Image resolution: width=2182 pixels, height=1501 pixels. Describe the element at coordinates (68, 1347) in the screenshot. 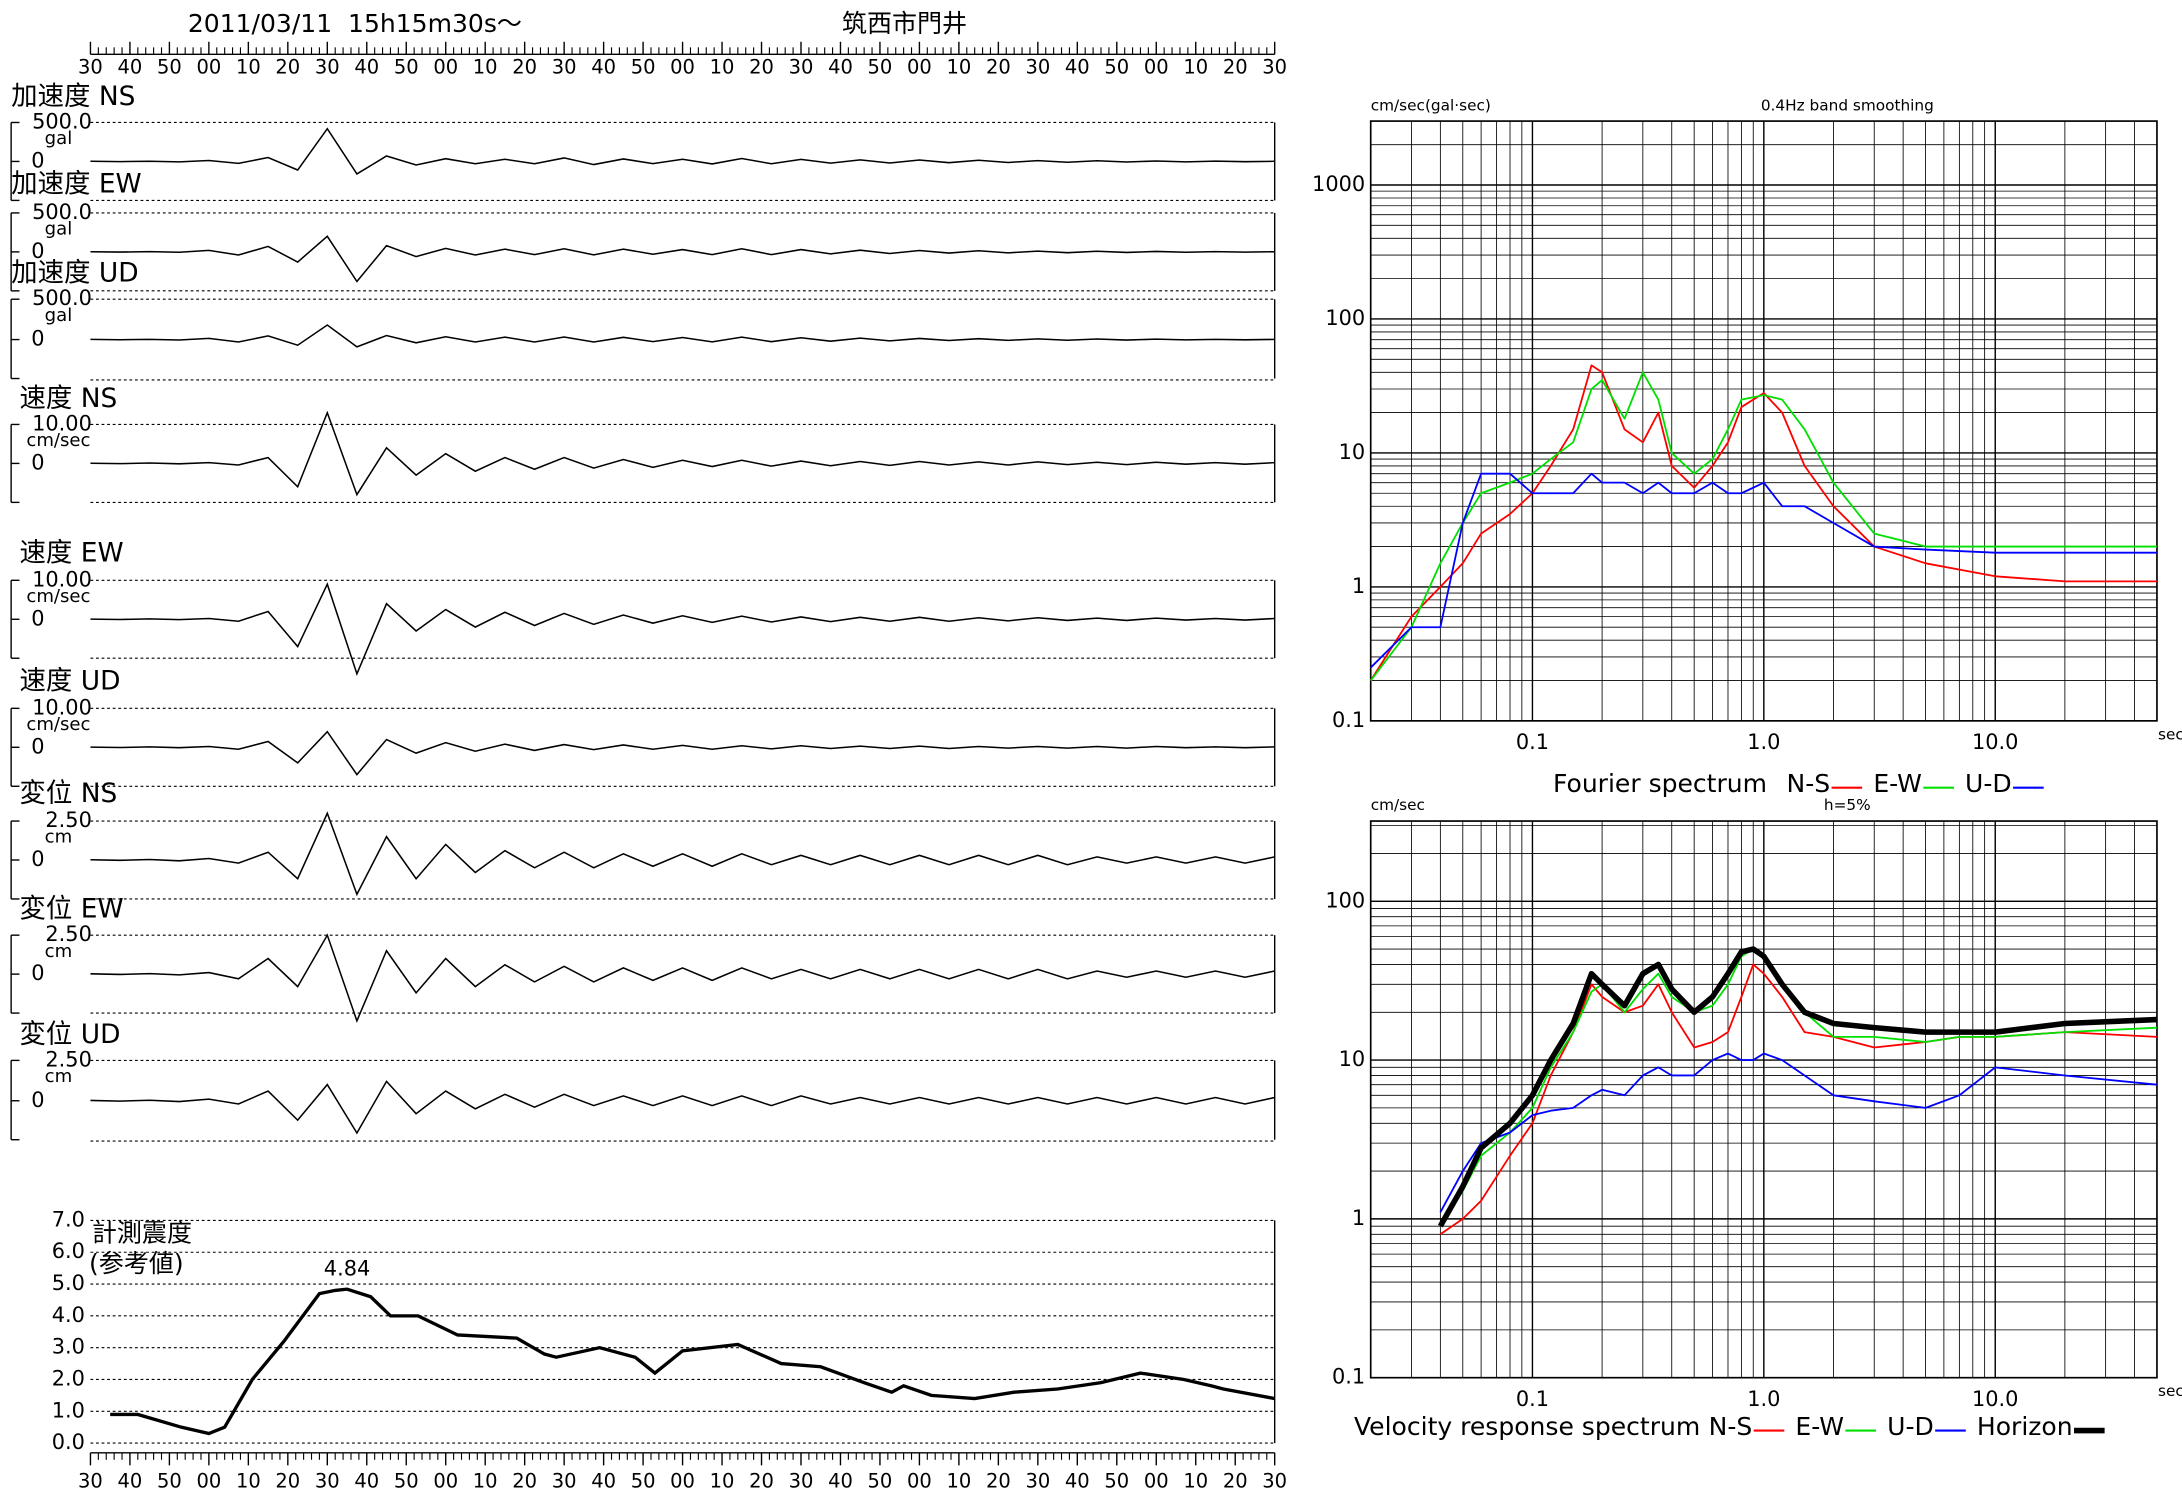

I see `y-tick-label: 3.0` at that location.